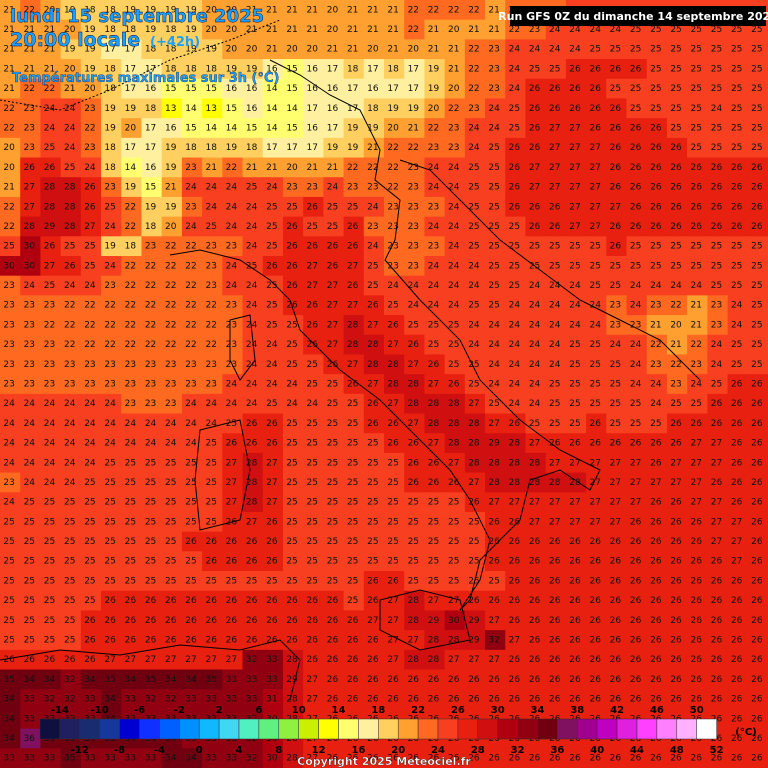 The height and width of the screenshot is (768, 768). What do you see at coordinates (150, 700) in the screenshot?
I see `temp-value: 32` at bounding box center [150, 700].